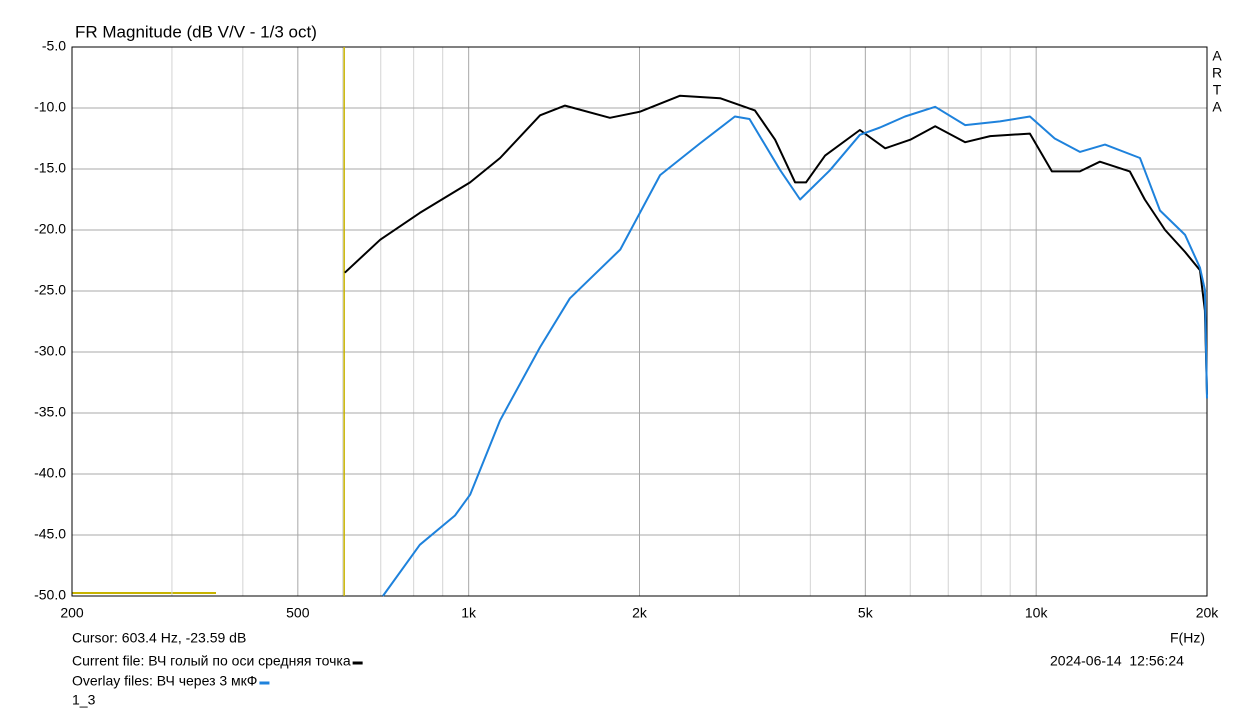 The height and width of the screenshot is (719, 1233). I want to click on y-tick-label: -40.0, so click(50, 473).